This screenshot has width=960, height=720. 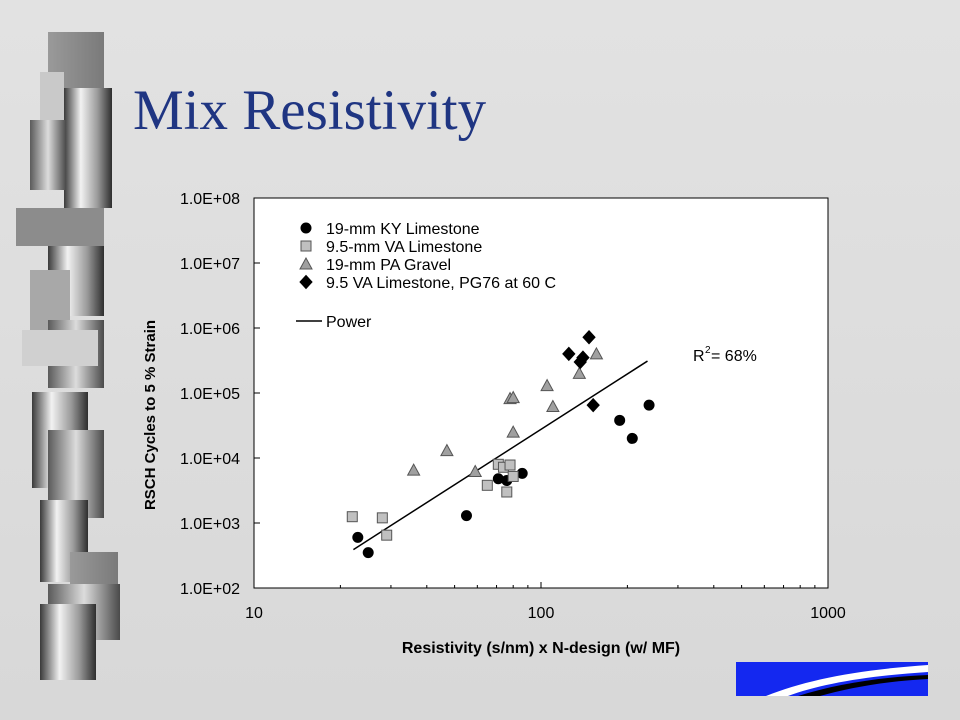 What do you see at coordinates (349, 322) in the screenshot?
I see `legend-label-fit: Power` at bounding box center [349, 322].